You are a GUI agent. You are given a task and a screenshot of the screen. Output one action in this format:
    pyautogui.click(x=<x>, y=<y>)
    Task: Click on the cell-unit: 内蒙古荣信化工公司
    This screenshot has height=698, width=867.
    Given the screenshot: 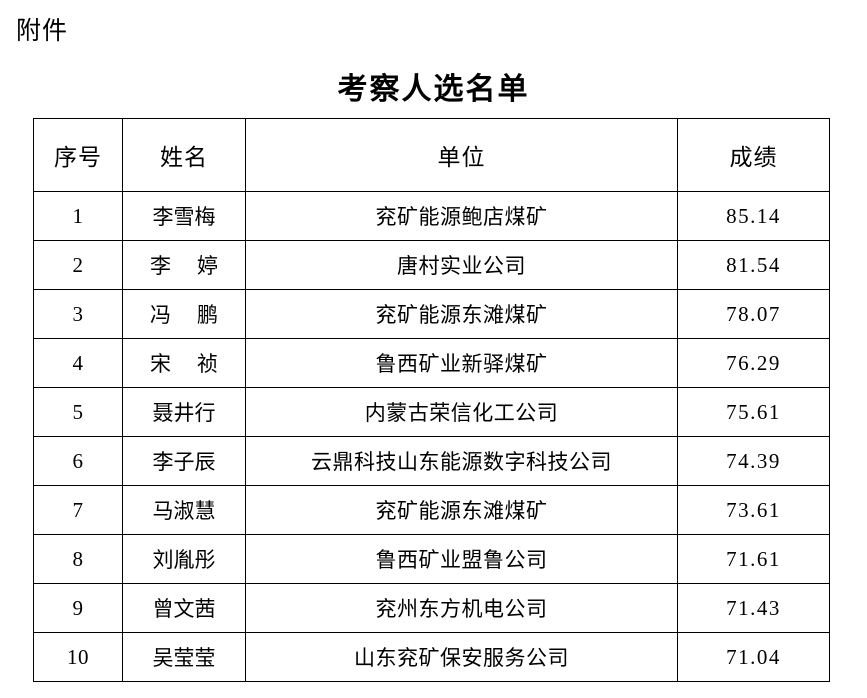 What is the action you would take?
    pyautogui.click(x=461, y=412)
    